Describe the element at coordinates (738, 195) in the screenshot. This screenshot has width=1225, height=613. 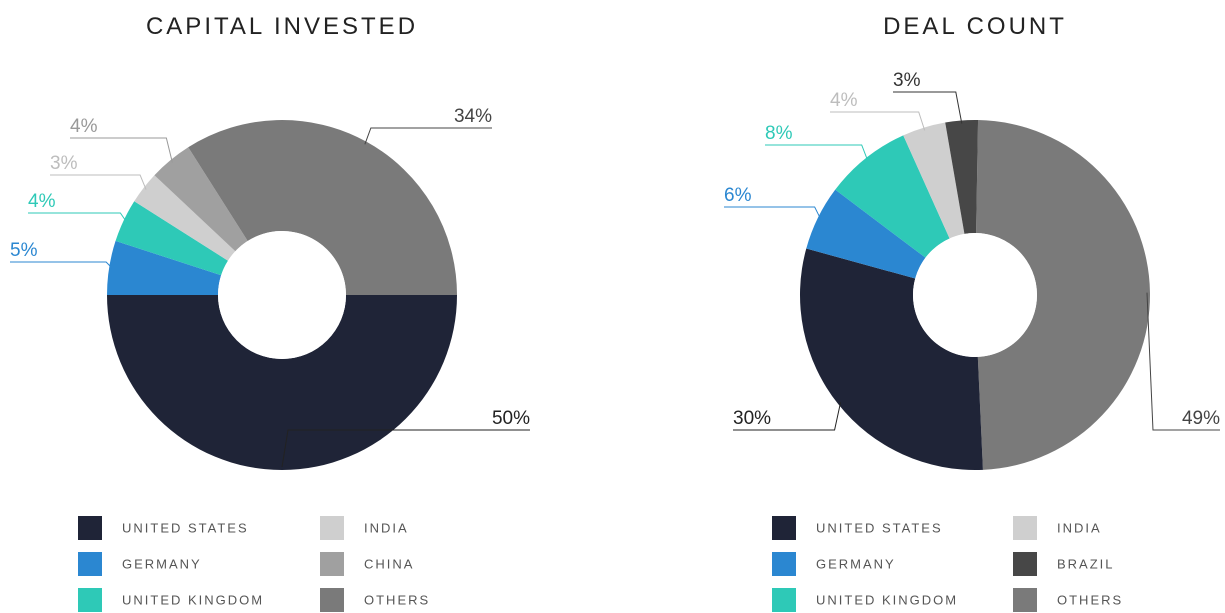
I see `value-label: 6%` at that location.